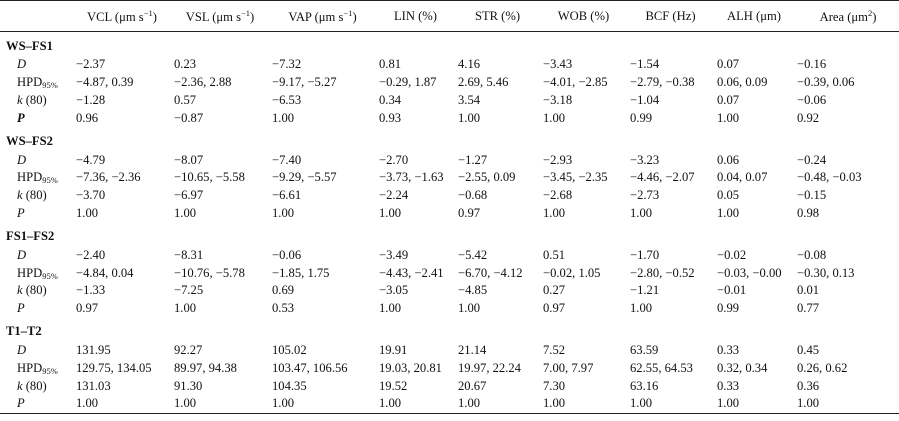  I want to click on table-cell: 0.53, so click(283, 308).